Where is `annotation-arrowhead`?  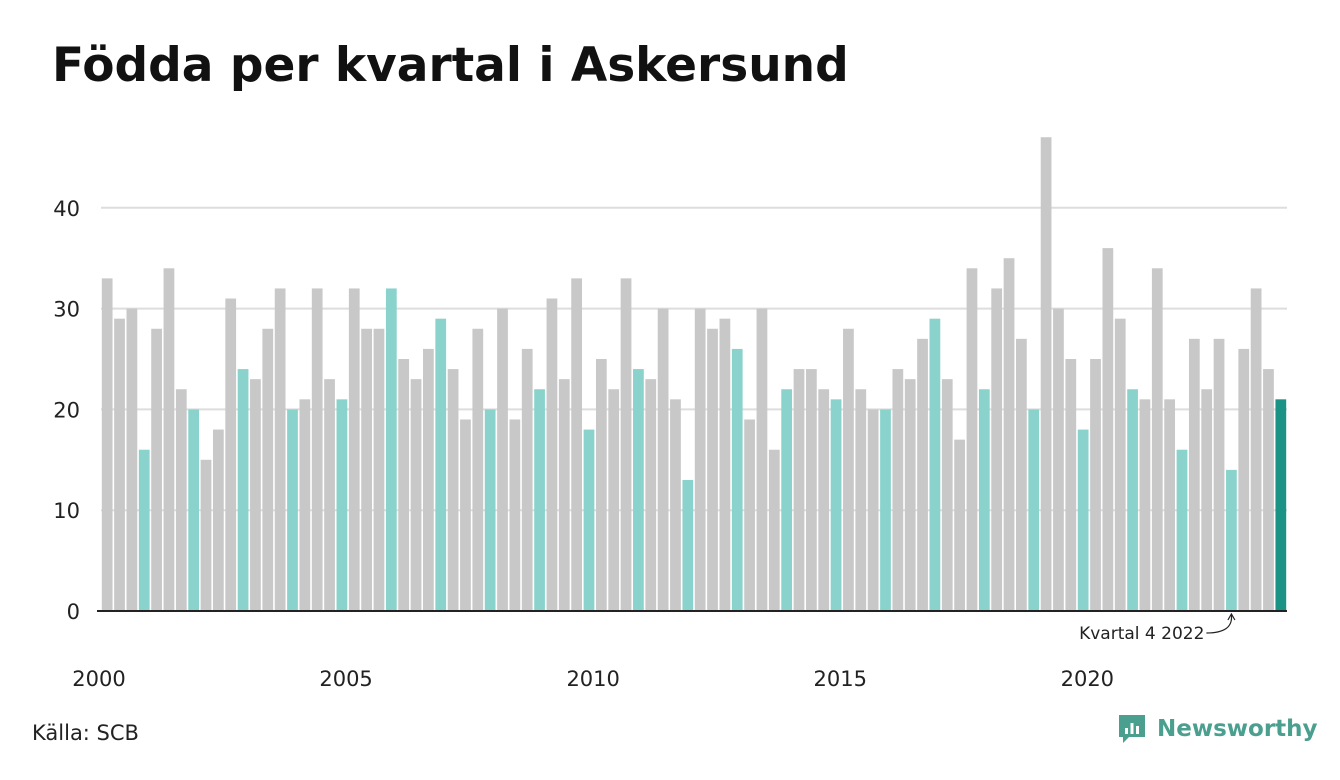 annotation-arrowhead is located at coordinates (1231, 616).